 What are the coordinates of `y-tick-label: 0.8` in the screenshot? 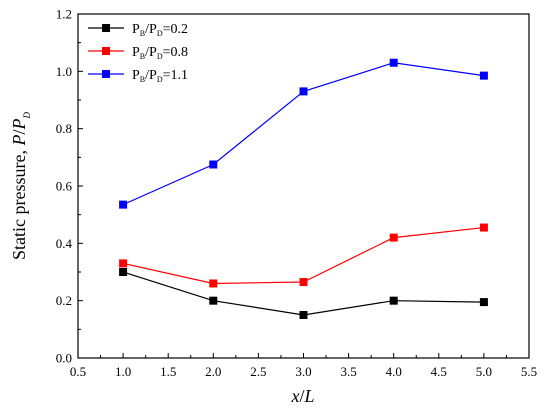 It's located at (64, 128).